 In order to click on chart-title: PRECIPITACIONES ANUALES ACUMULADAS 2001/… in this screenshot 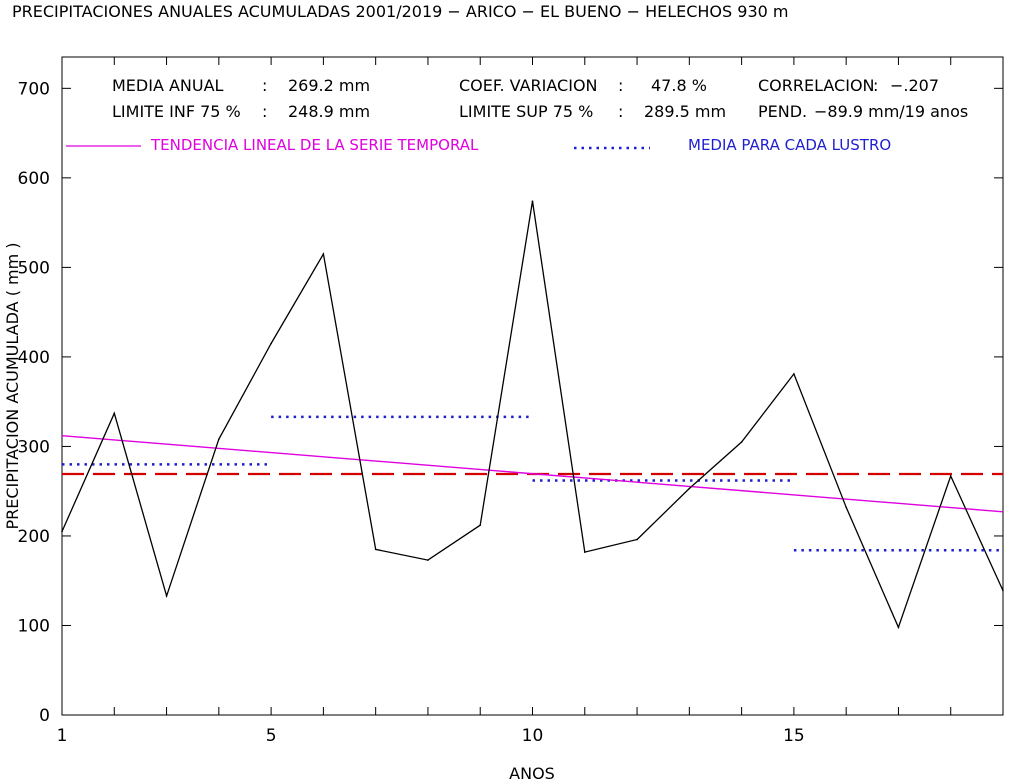, I will do `click(400, 11)`.